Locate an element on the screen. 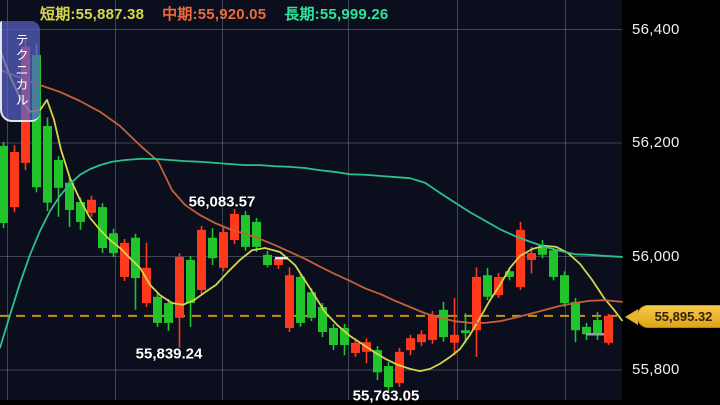  legend-short-term: 短期:55,887.38 is located at coordinates (92, 14).